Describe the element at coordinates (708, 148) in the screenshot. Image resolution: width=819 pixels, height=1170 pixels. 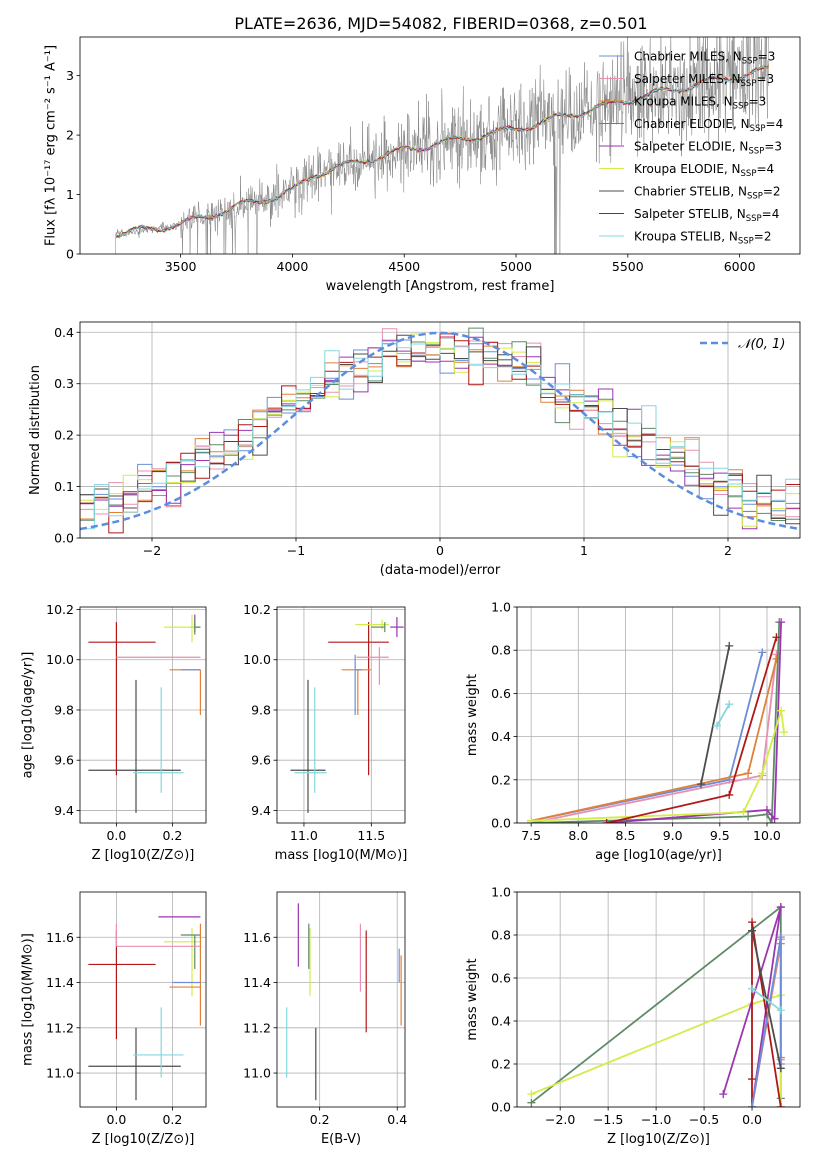
I see `legend-label: Salpeter ELODIE, NSSP=3` at that location.